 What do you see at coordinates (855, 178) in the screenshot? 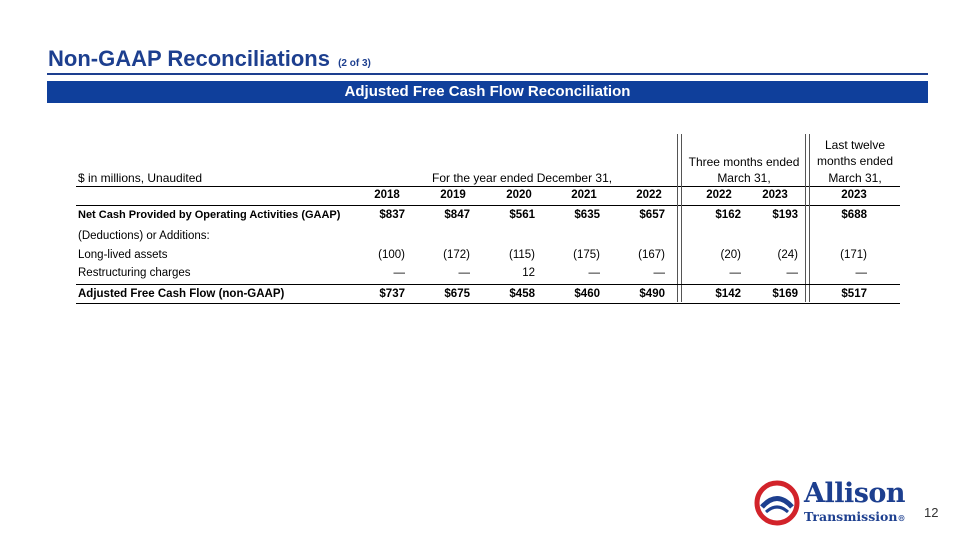
I see `ltm-header-line3: March 31,` at bounding box center [855, 178].